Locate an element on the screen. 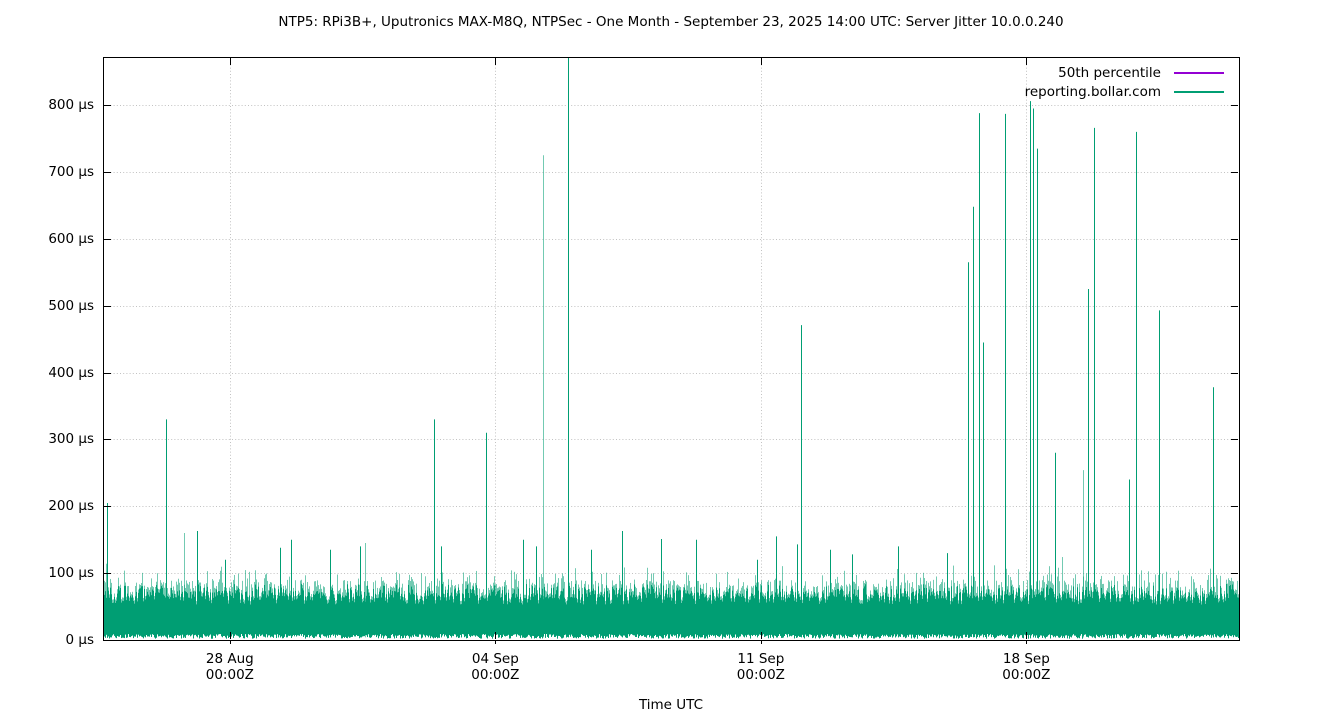 The width and height of the screenshot is (1340, 720). legend-entry-reporting-bollar-com: reporting.bollar.com is located at coordinates (1124, 91).